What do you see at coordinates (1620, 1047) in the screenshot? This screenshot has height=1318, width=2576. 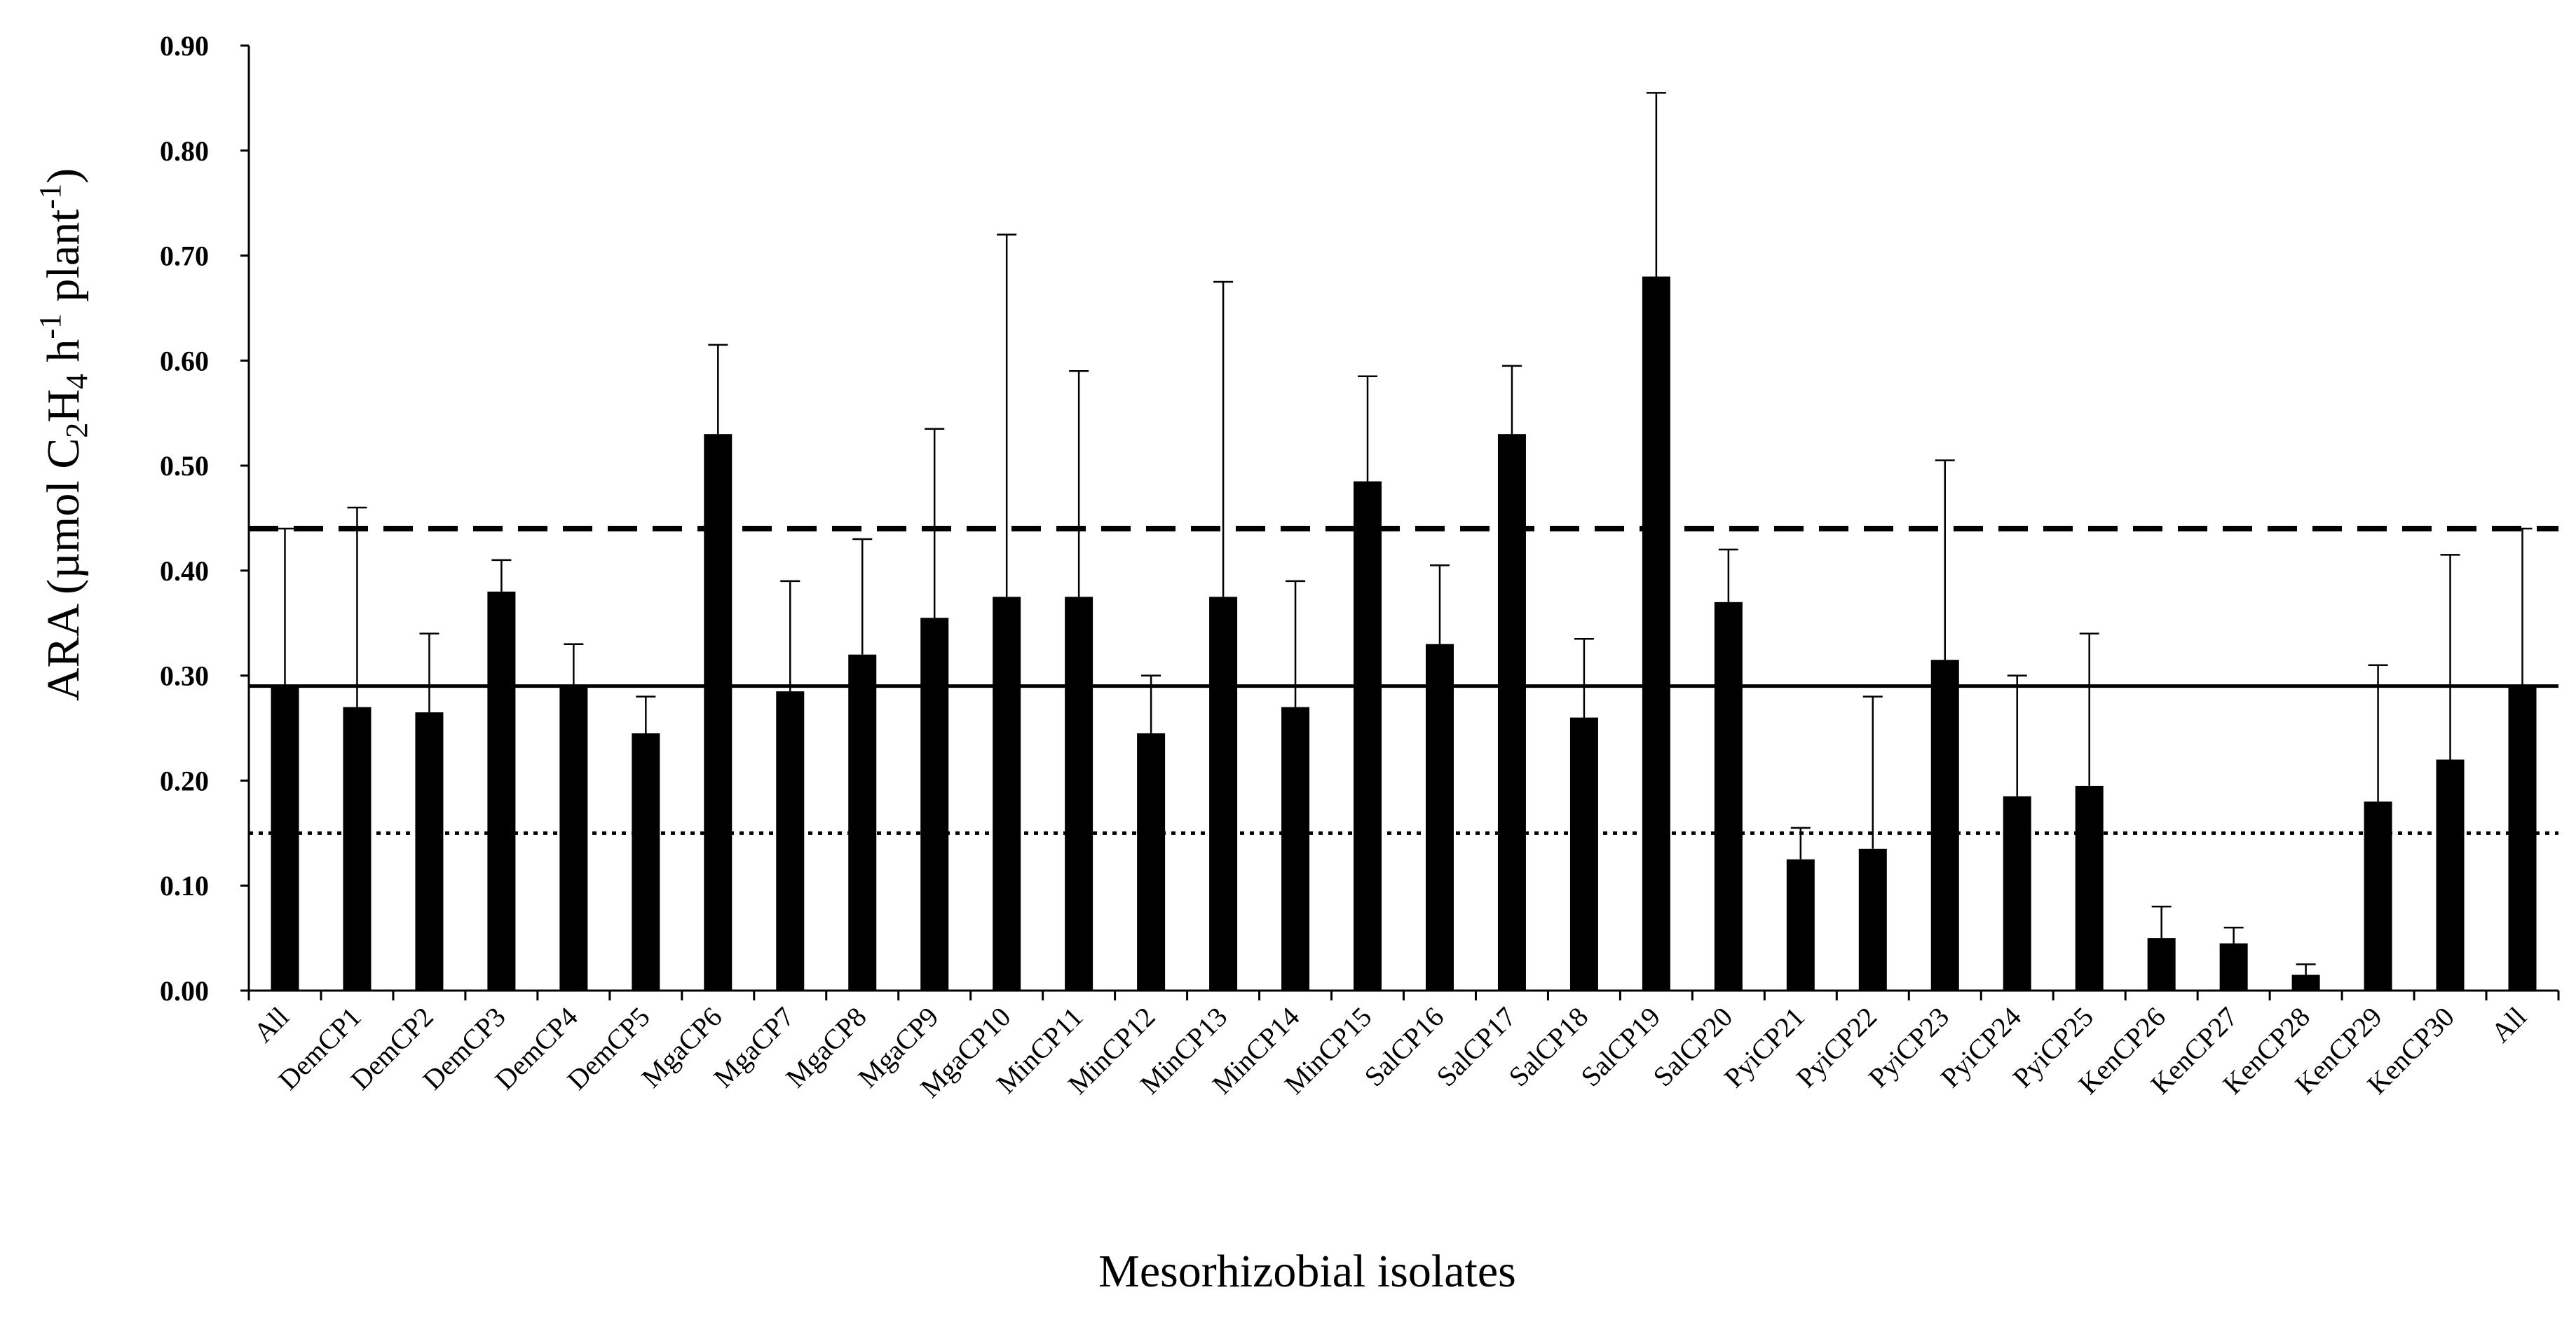 I see `x-tick-label-19: SalCP19` at bounding box center [1620, 1047].